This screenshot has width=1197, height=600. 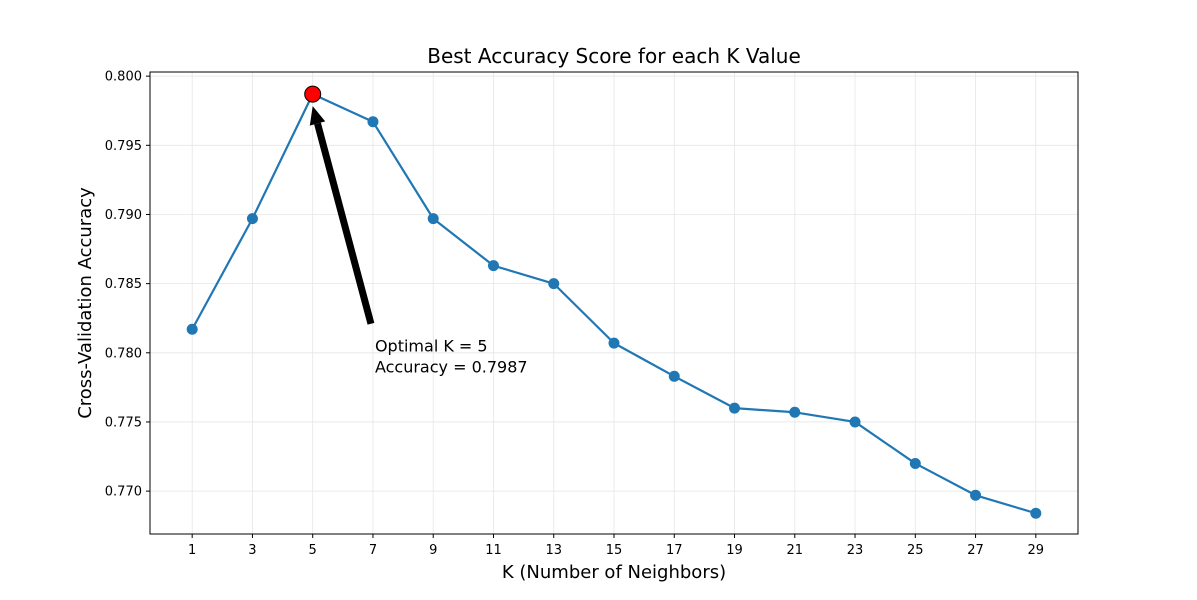 I want to click on y-axis-label: Cross-Validation Accuracy, so click(x=85, y=303).